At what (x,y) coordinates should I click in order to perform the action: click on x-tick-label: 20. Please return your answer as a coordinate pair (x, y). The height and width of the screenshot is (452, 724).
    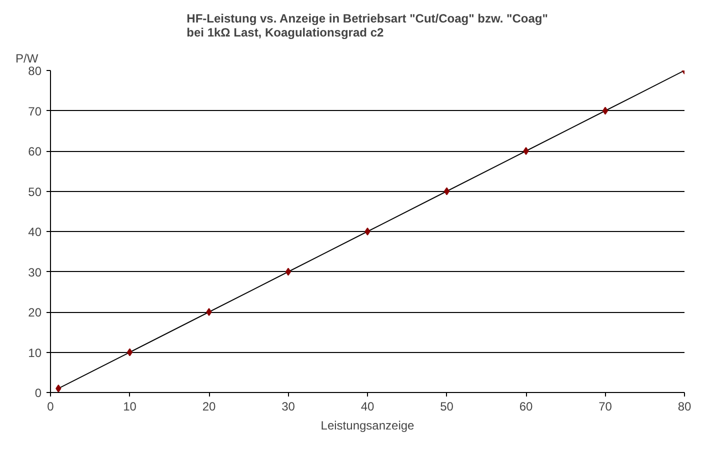
    Looking at the image, I should click on (209, 407).